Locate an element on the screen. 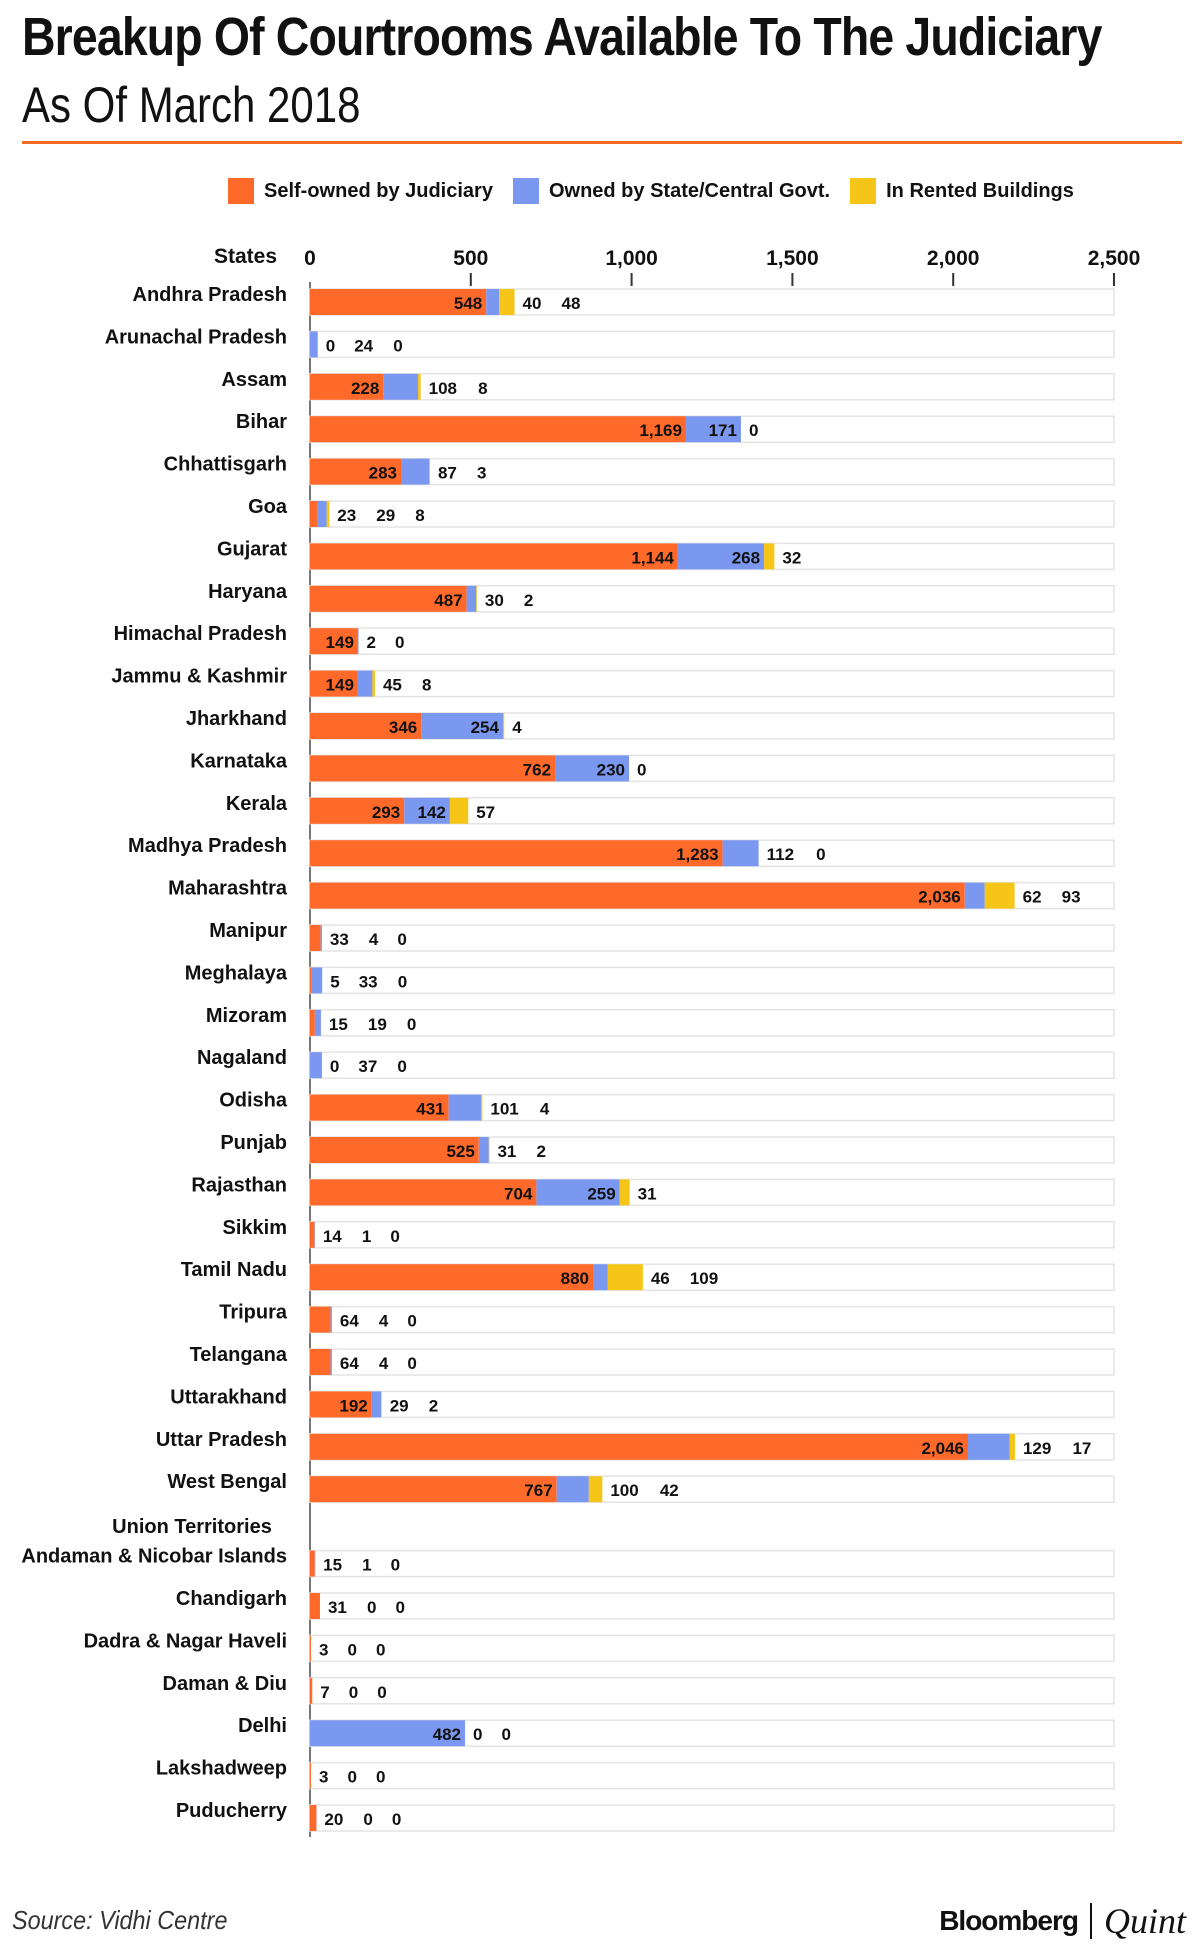 The width and height of the screenshot is (1200, 1955). data-label: 3 is located at coordinates (323, 1777).